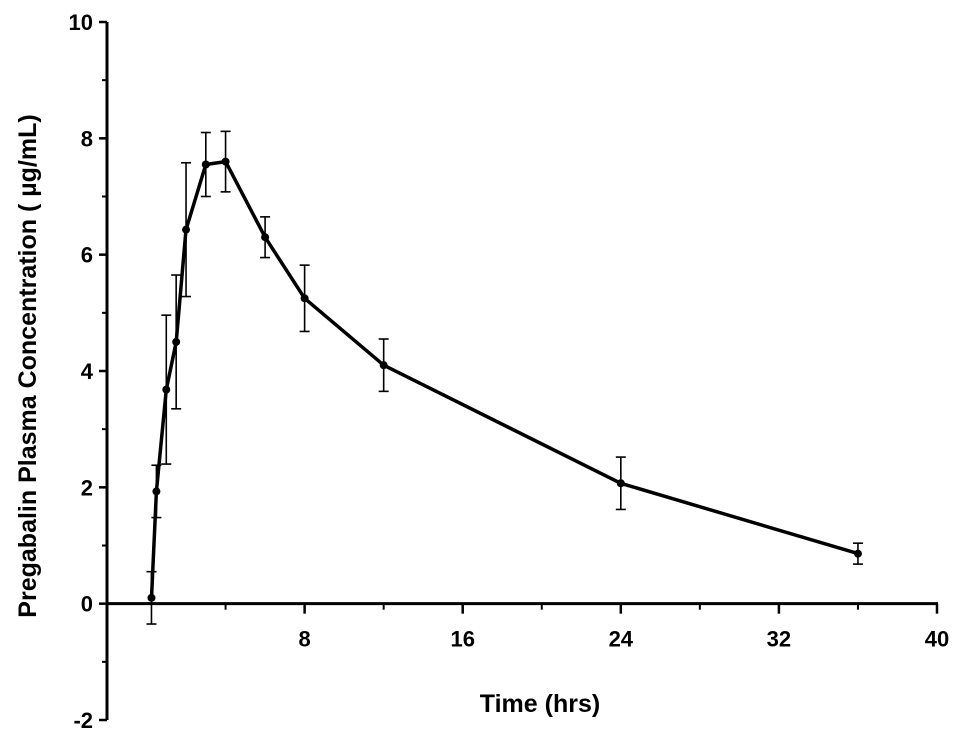 This screenshot has height=740, width=957. I want to click on x-tick-label: 40, so click(937, 639).